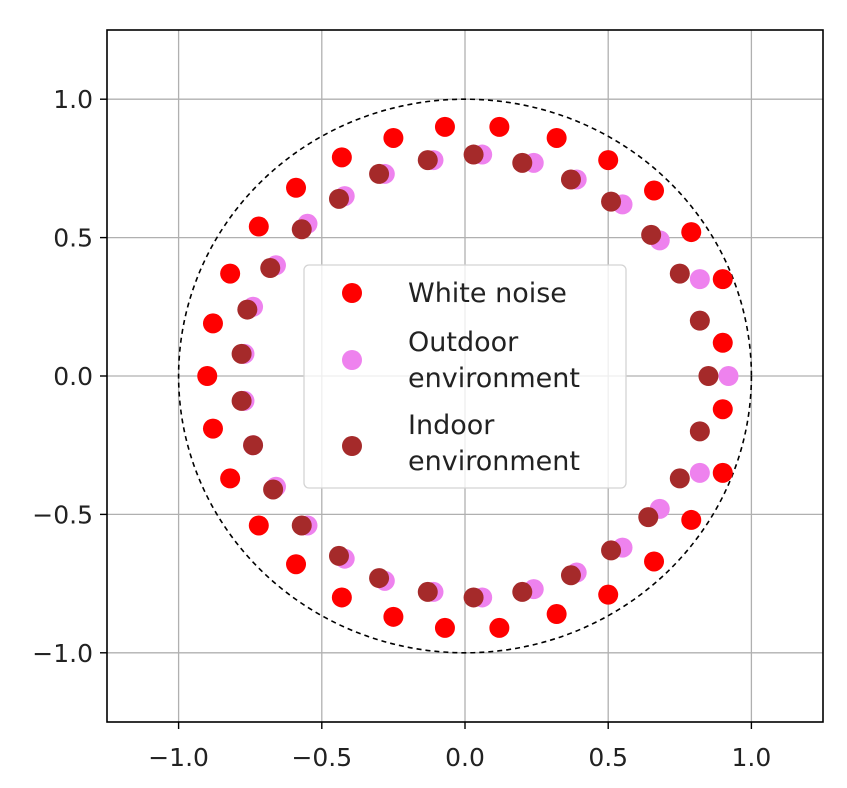 The image size is (847, 788). I want to click on legend-label-outdoor-environment-line-2: environment, so click(494, 378).